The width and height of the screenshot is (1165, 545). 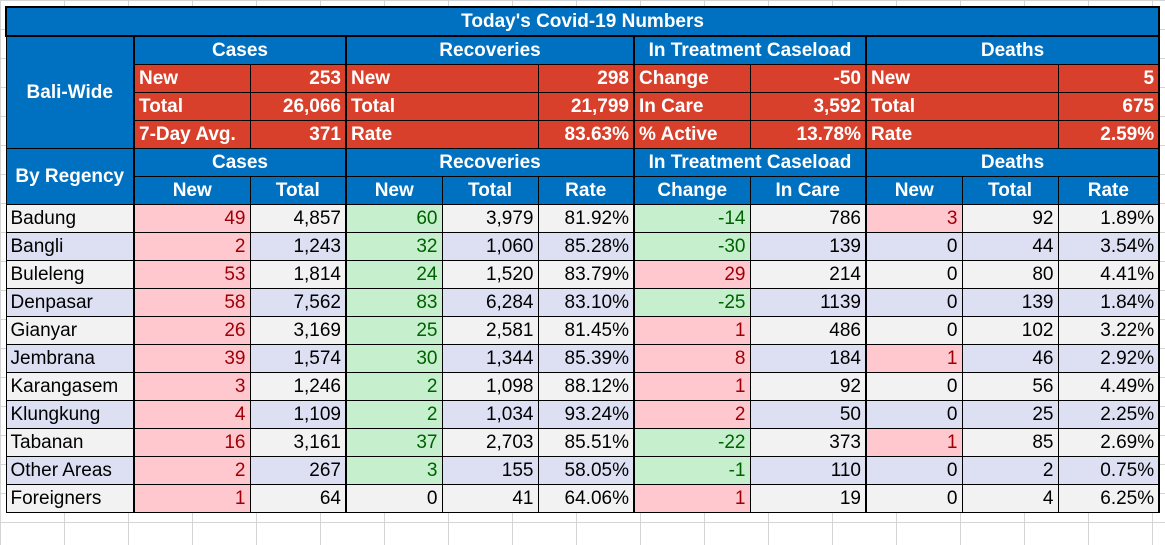 What do you see at coordinates (692, 358) in the screenshot?
I see `regency-value: 8` at bounding box center [692, 358].